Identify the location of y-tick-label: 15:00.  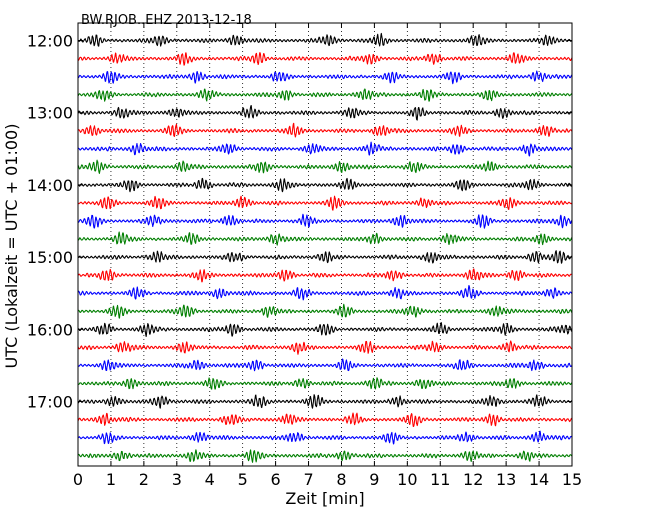
(50, 257).